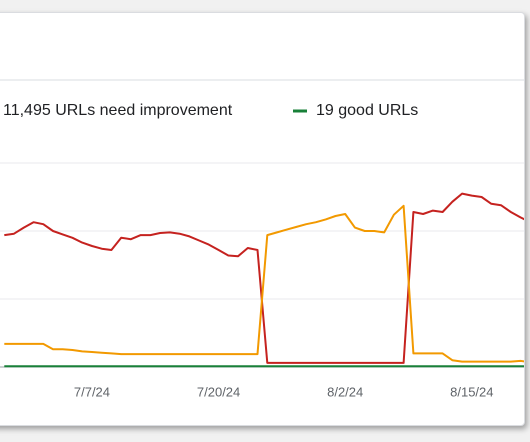 This screenshot has height=442, width=530. I want to click on legend-label: 19 good URLs, so click(367, 110).